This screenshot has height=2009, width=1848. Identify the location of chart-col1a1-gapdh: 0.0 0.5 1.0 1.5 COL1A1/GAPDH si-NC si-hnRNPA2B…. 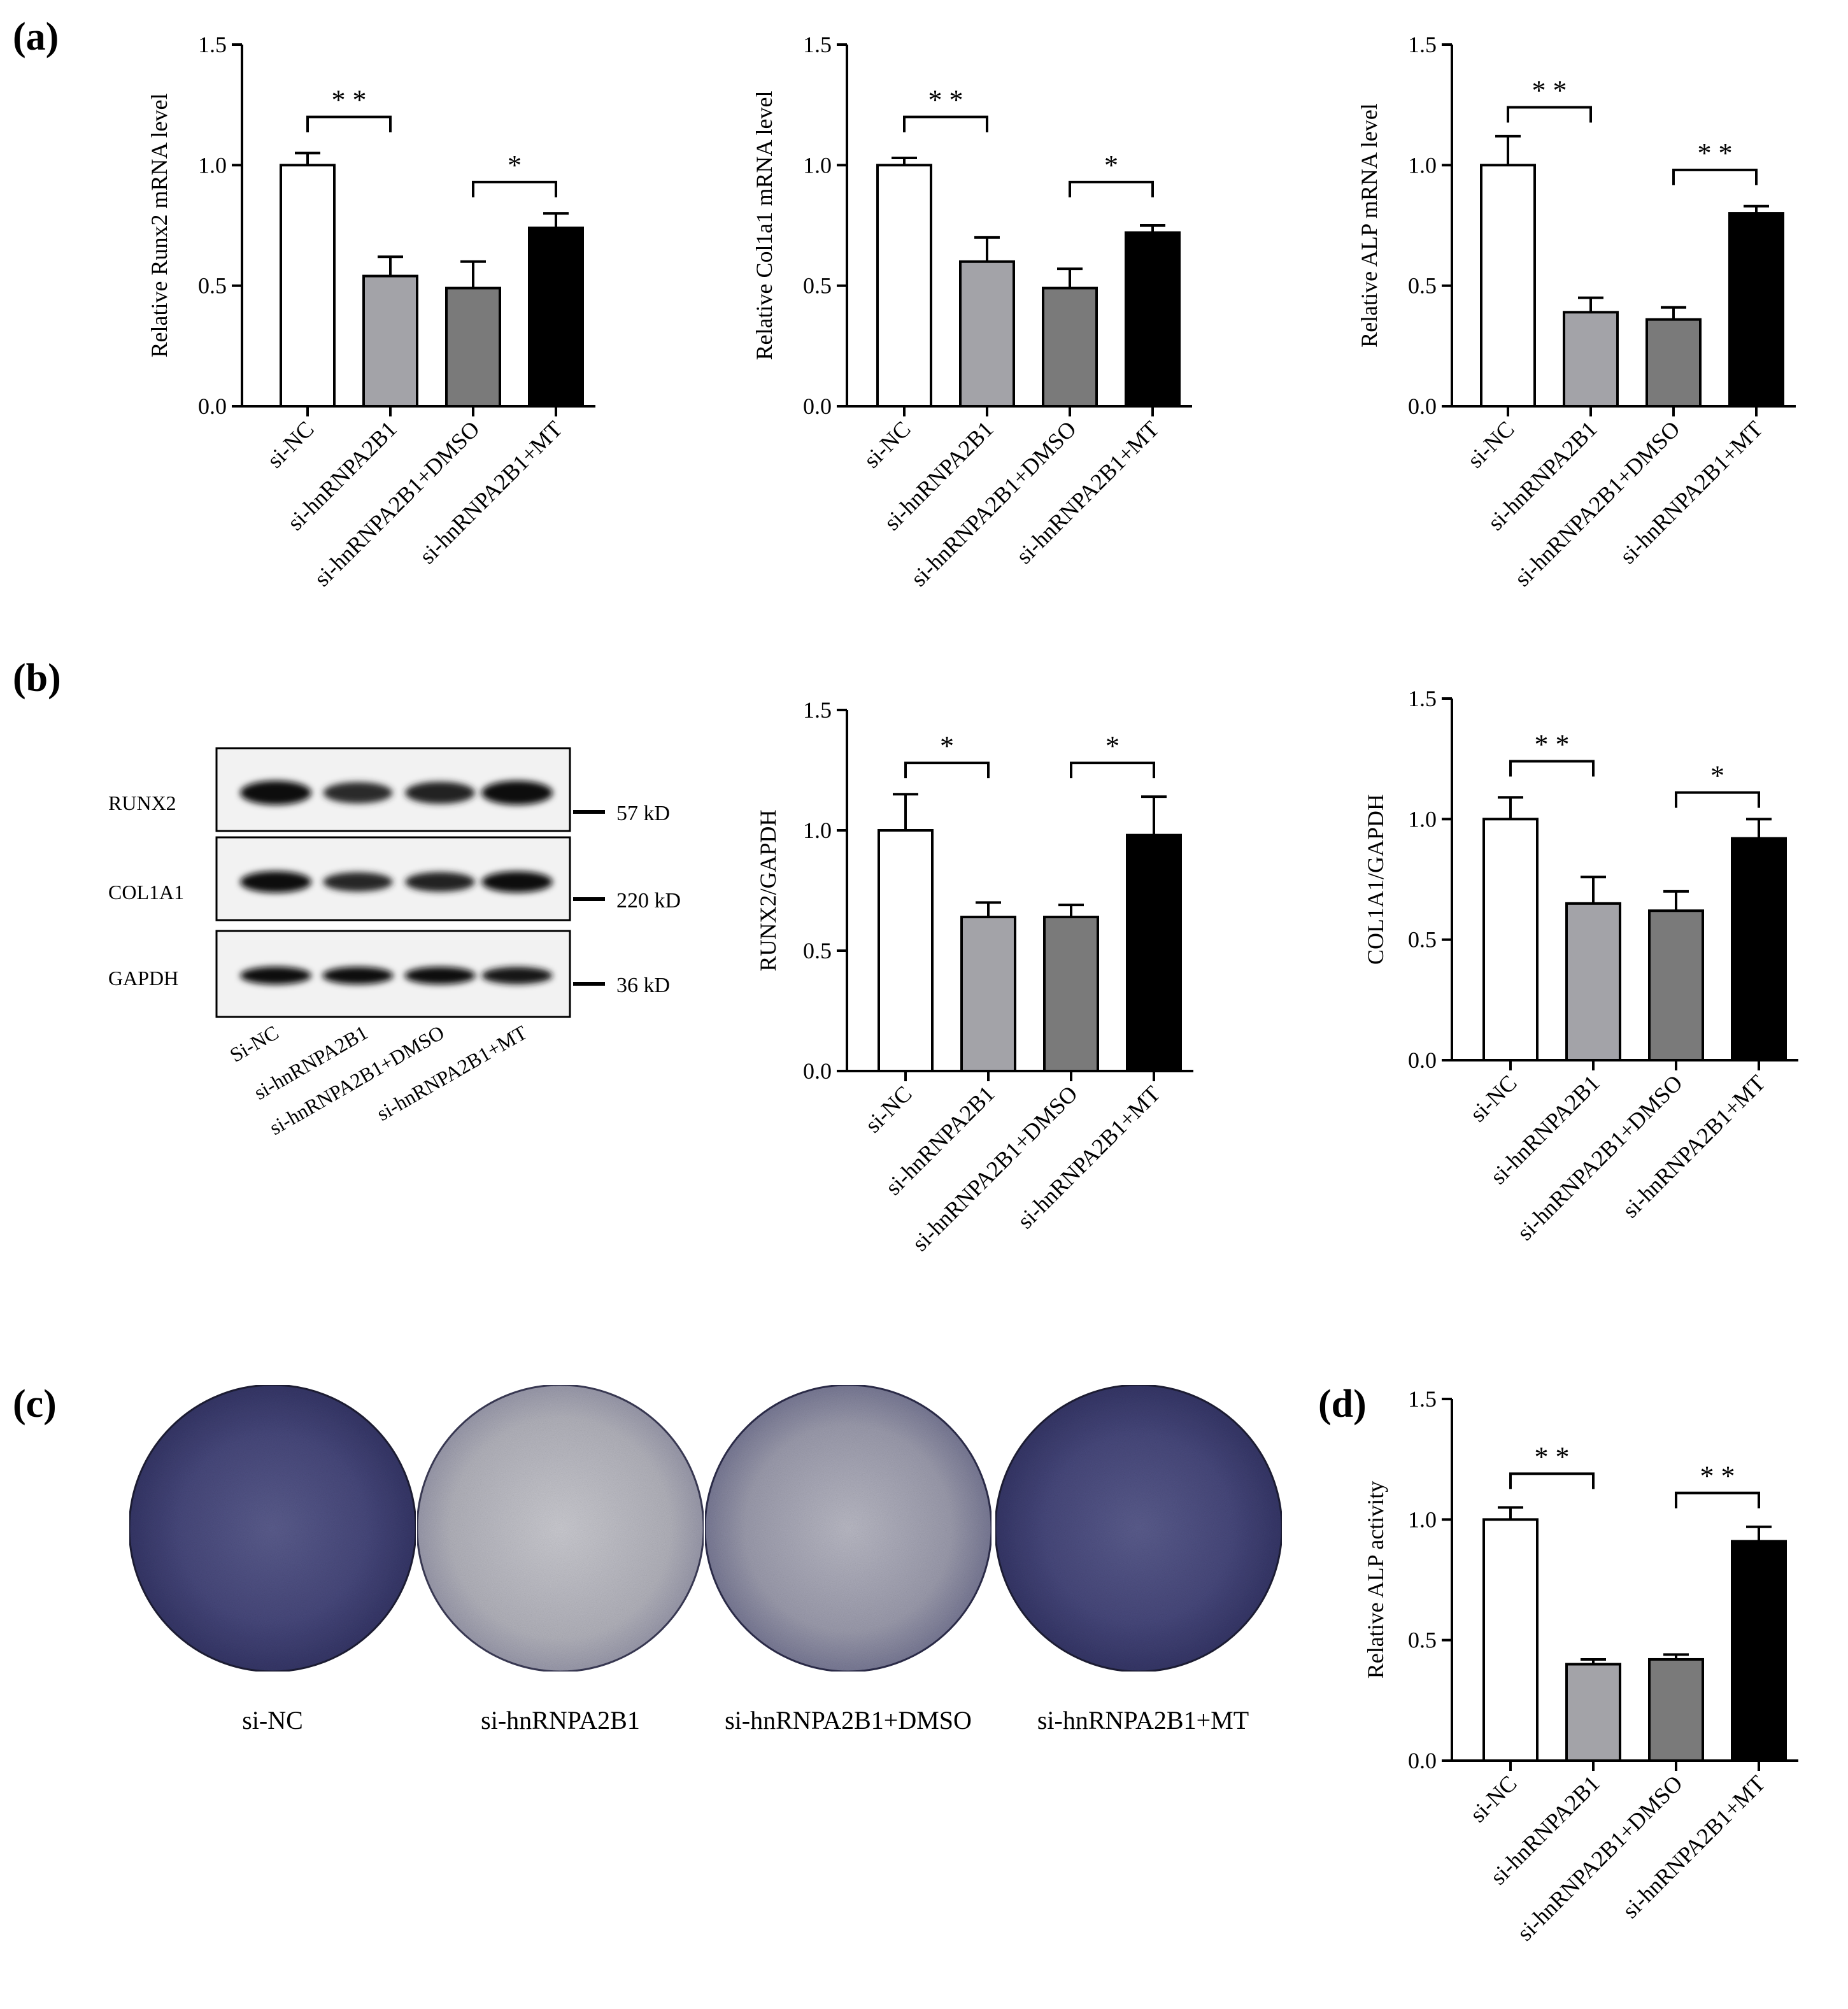
(1581, 965).